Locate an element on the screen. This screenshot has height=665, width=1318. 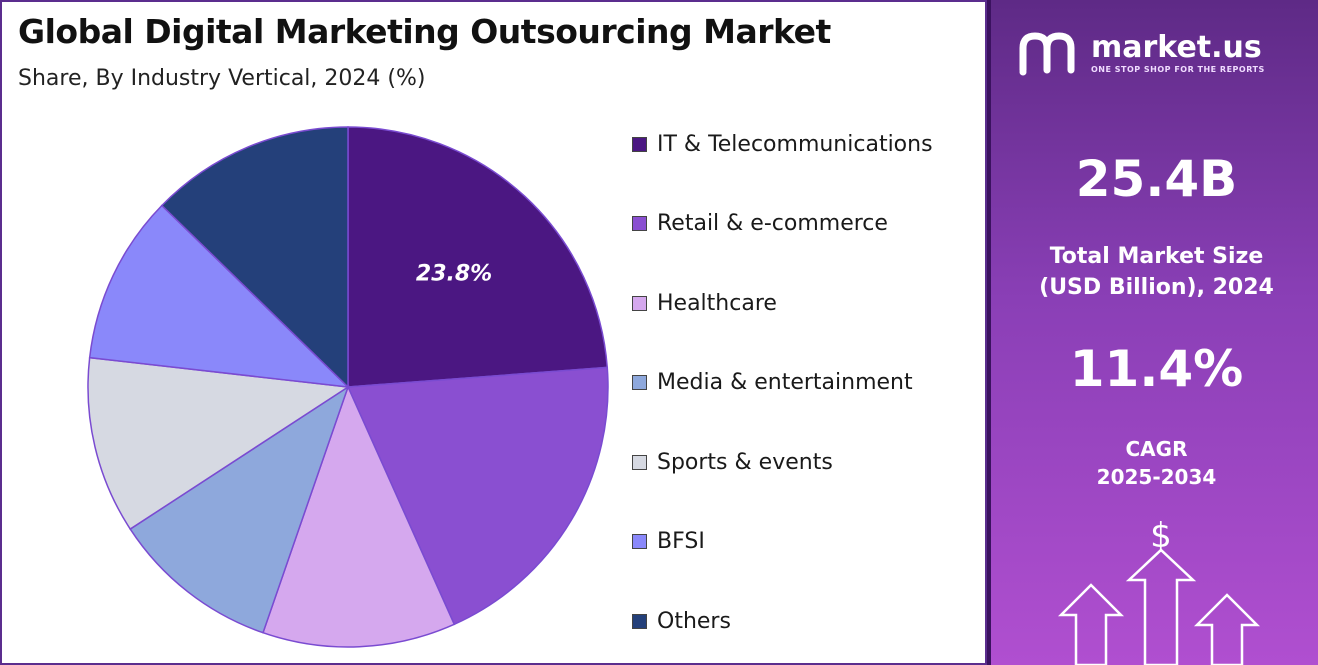
pie-slice-media-entertainment is located at coordinates (239, 509).